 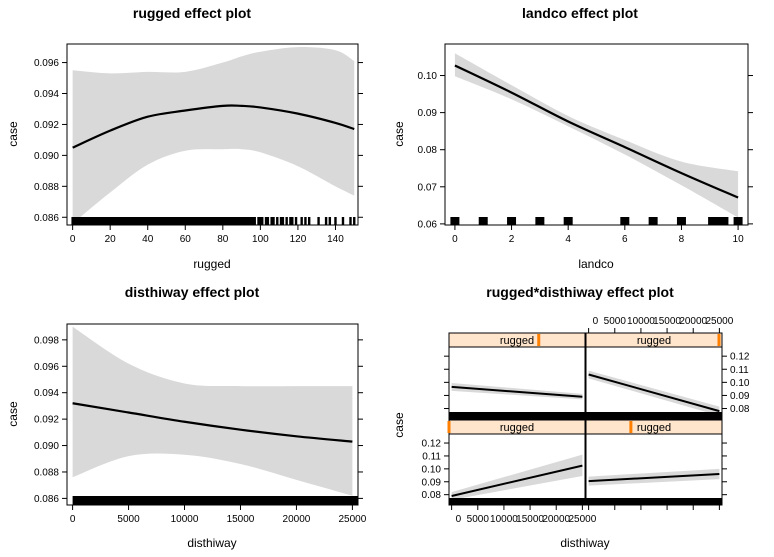 I want to click on chart-title: landco effect plot, so click(x=580, y=13).